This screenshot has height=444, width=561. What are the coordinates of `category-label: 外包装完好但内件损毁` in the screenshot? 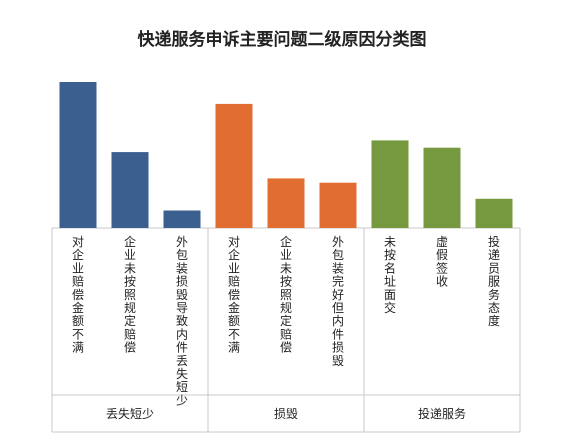 It's located at (338, 301).